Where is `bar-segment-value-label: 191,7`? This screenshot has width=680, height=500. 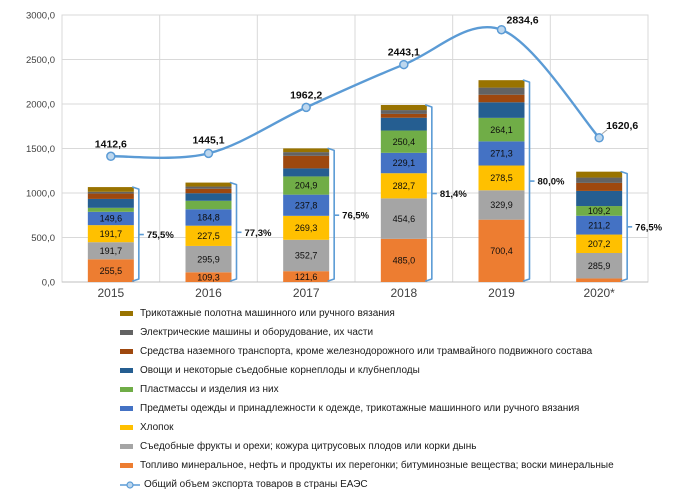 bar-segment-value-label: 191,7 is located at coordinates (111, 251).